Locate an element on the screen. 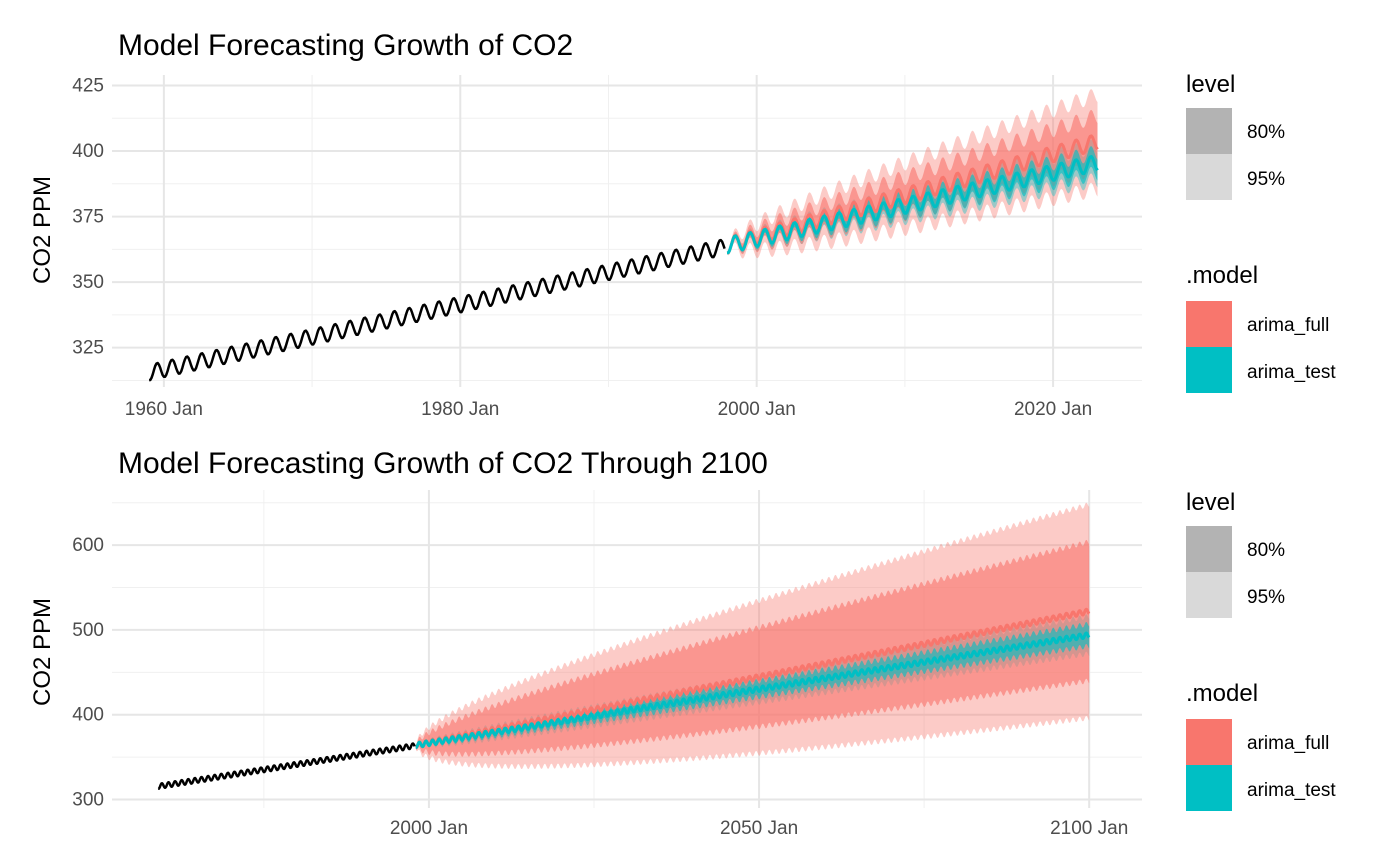  top-y-tick-label: 425 is located at coordinates (88, 85).